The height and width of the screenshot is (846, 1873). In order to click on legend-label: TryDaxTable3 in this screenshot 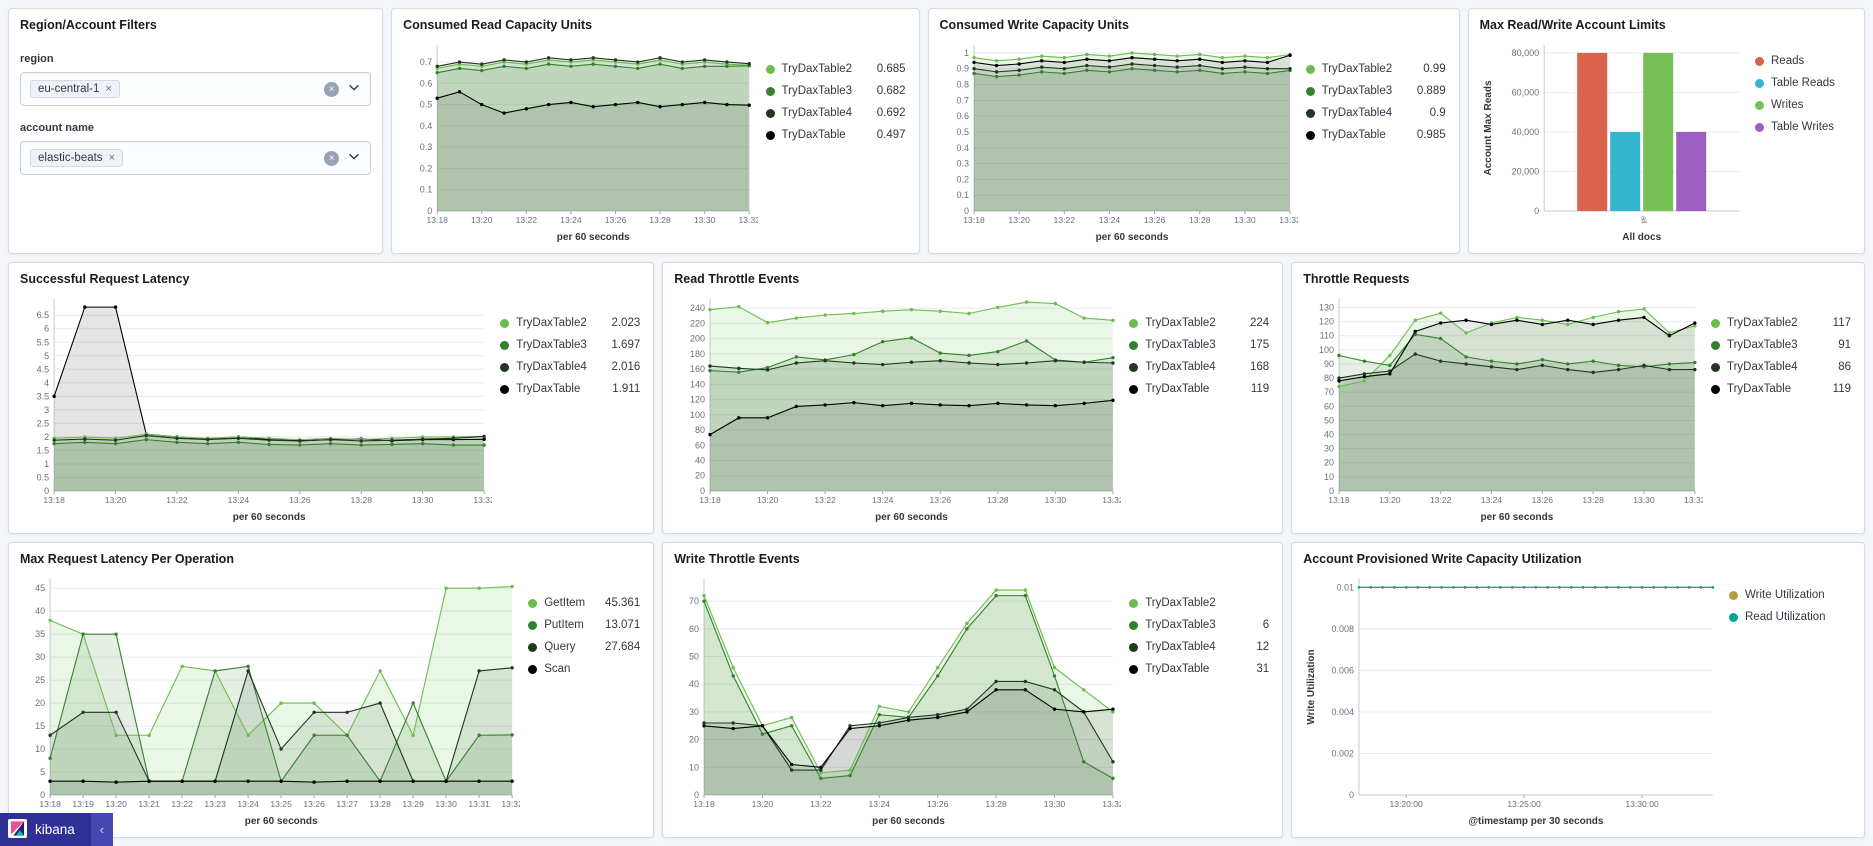, I will do `click(817, 91)`.